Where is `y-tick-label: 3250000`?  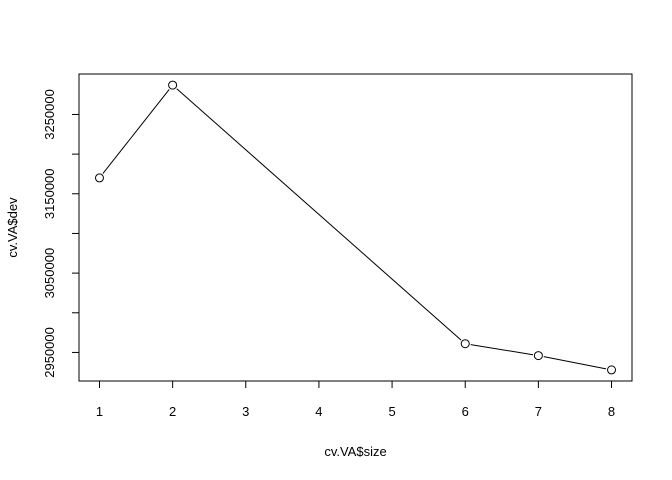 y-tick-label: 3250000 is located at coordinates (49, 114).